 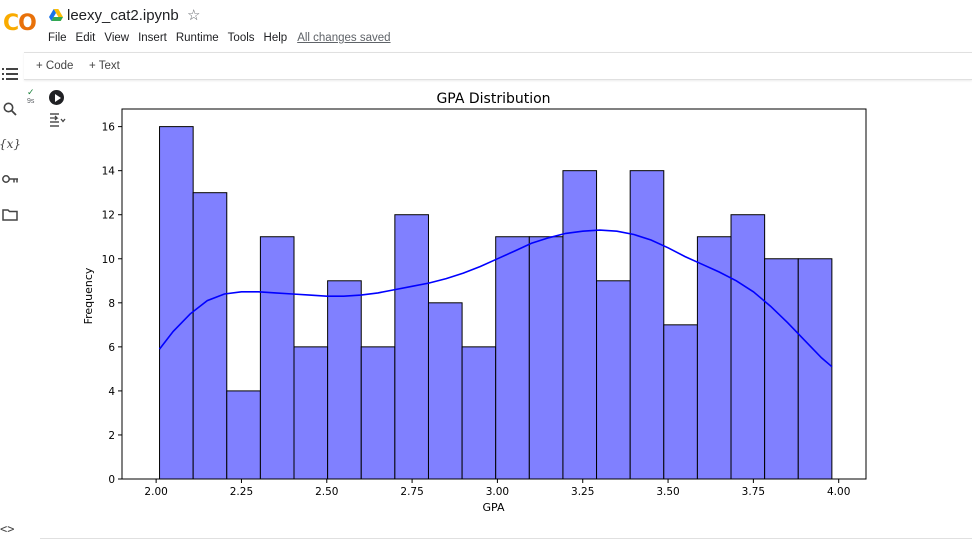 What do you see at coordinates (123, 15) in the screenshot?
I see `notebook-filename: leexy_cat2.ipynb` at bounding box center [123, 15].